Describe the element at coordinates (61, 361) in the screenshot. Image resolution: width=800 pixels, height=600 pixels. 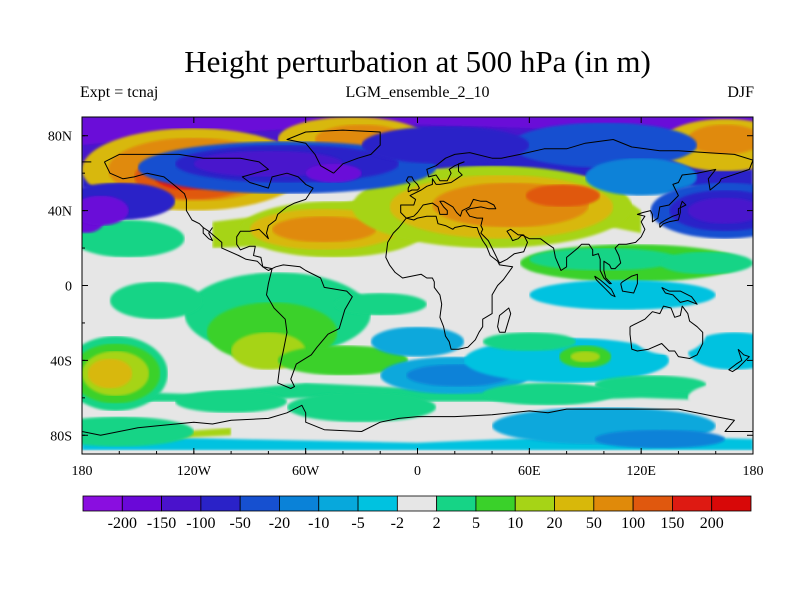
I see `y-tick-label: 40S` at that location.